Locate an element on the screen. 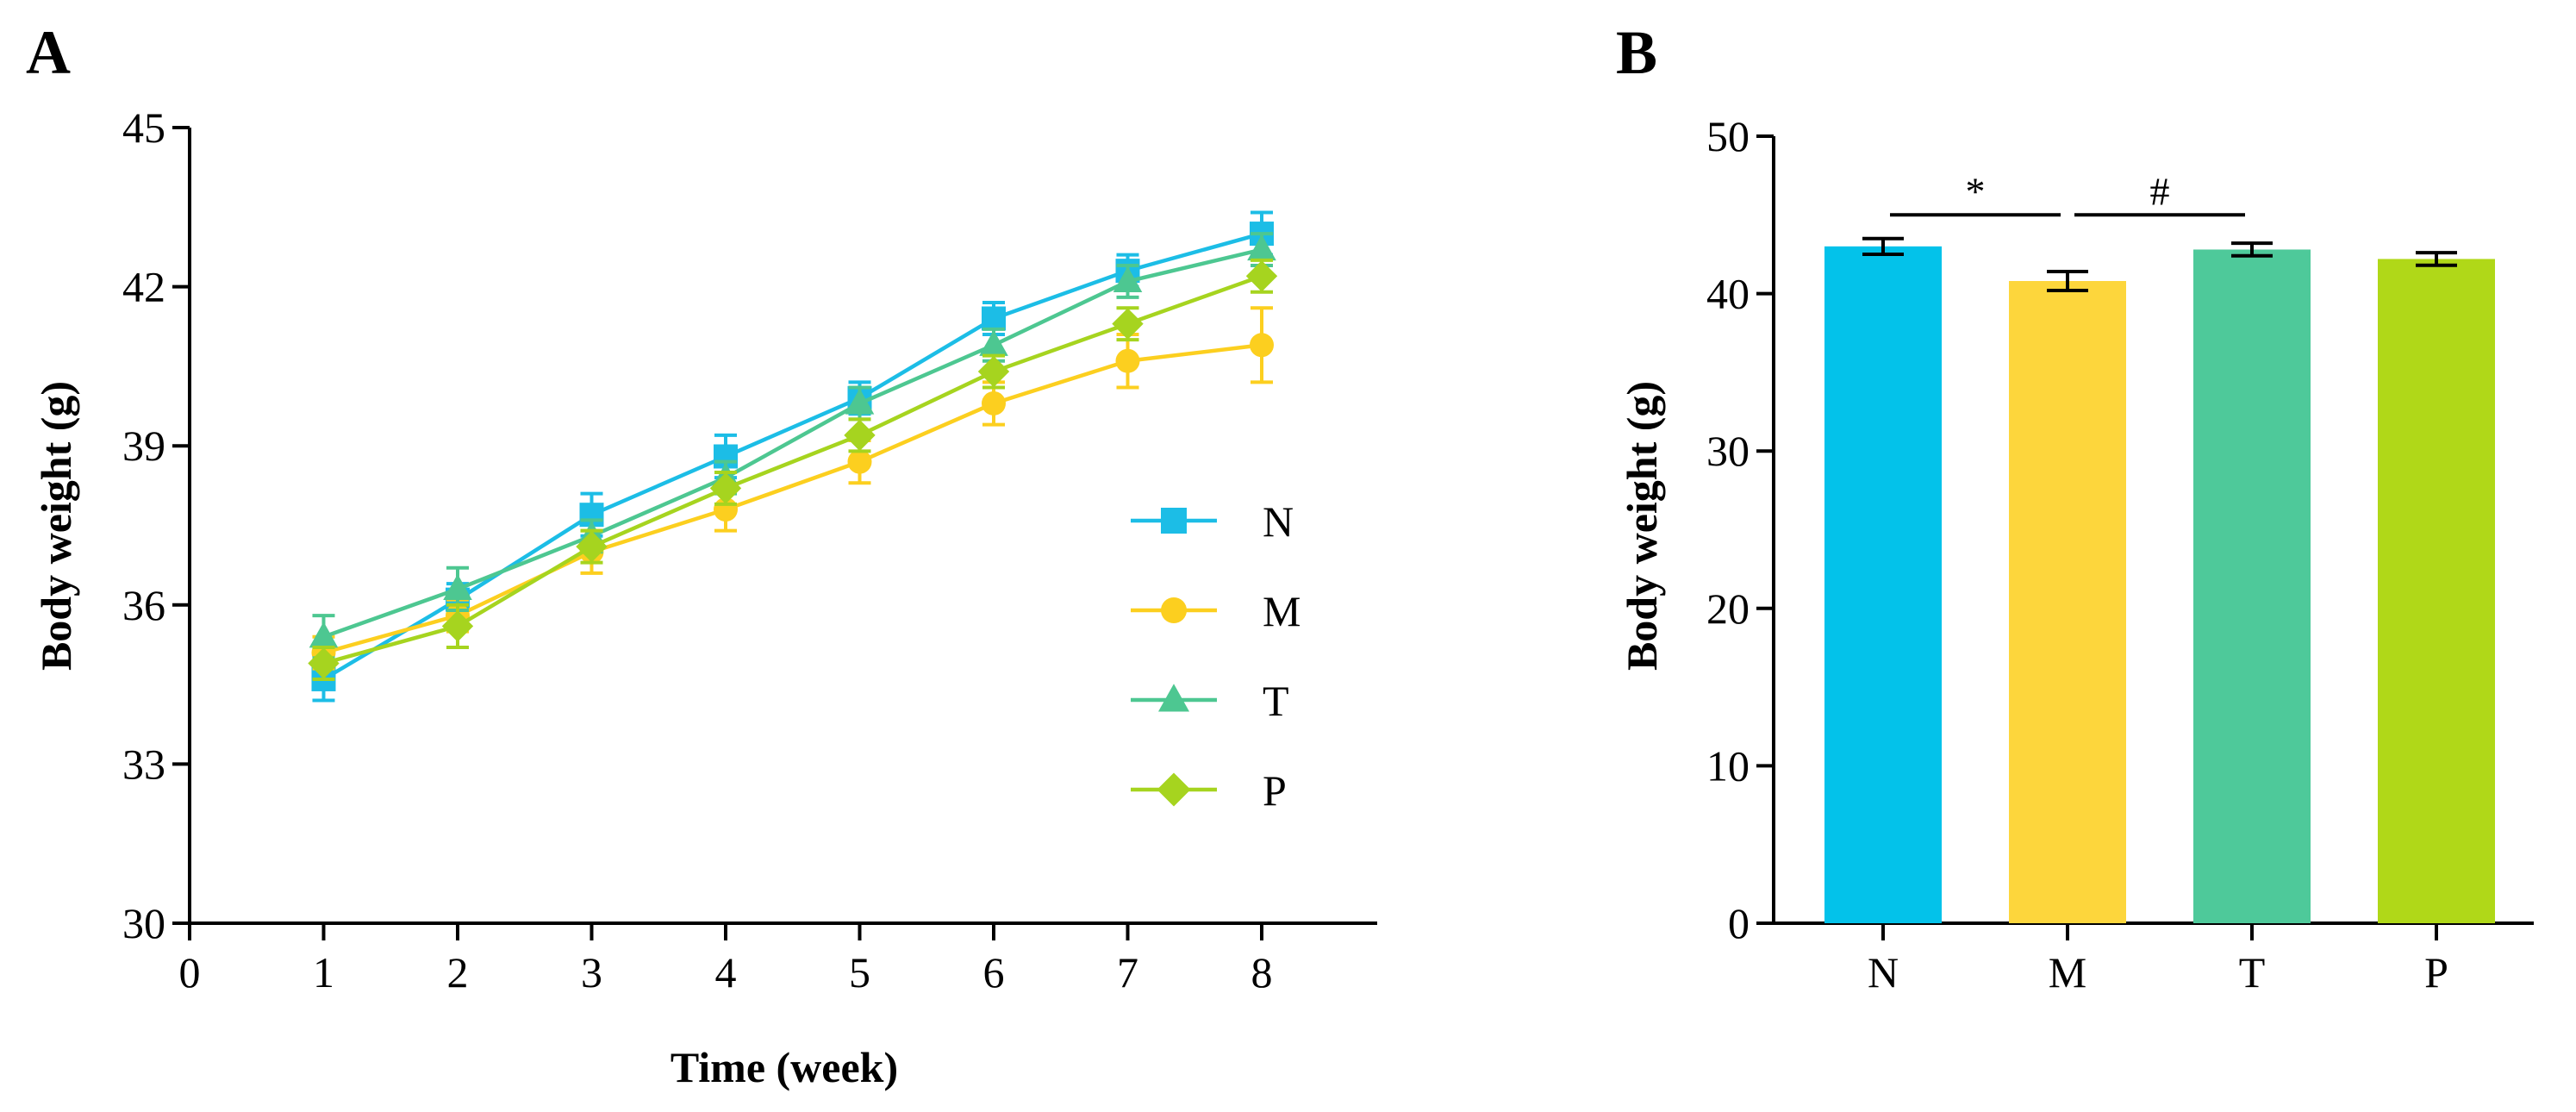 This screenshot has height=1112, width=2576. panel-a-y-tick-label: 45 is located at coordinates (143, 127).